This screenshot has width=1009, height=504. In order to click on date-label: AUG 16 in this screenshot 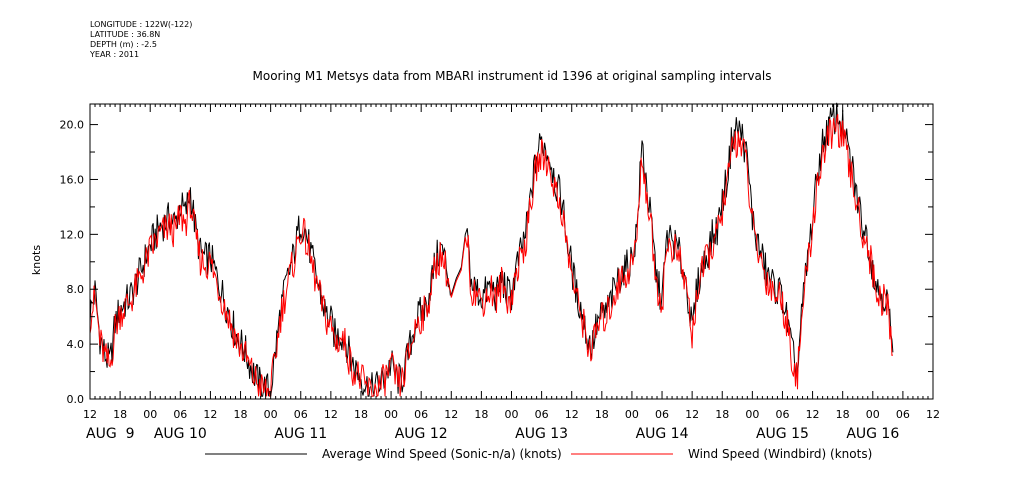, I will do `click(872, 434)`.